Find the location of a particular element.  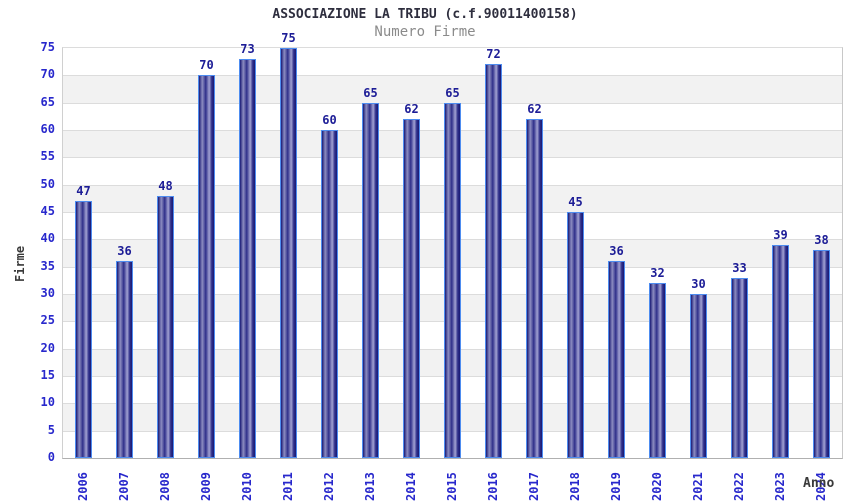

x-tick-label: 2019 is located at coordinates (615, 486).